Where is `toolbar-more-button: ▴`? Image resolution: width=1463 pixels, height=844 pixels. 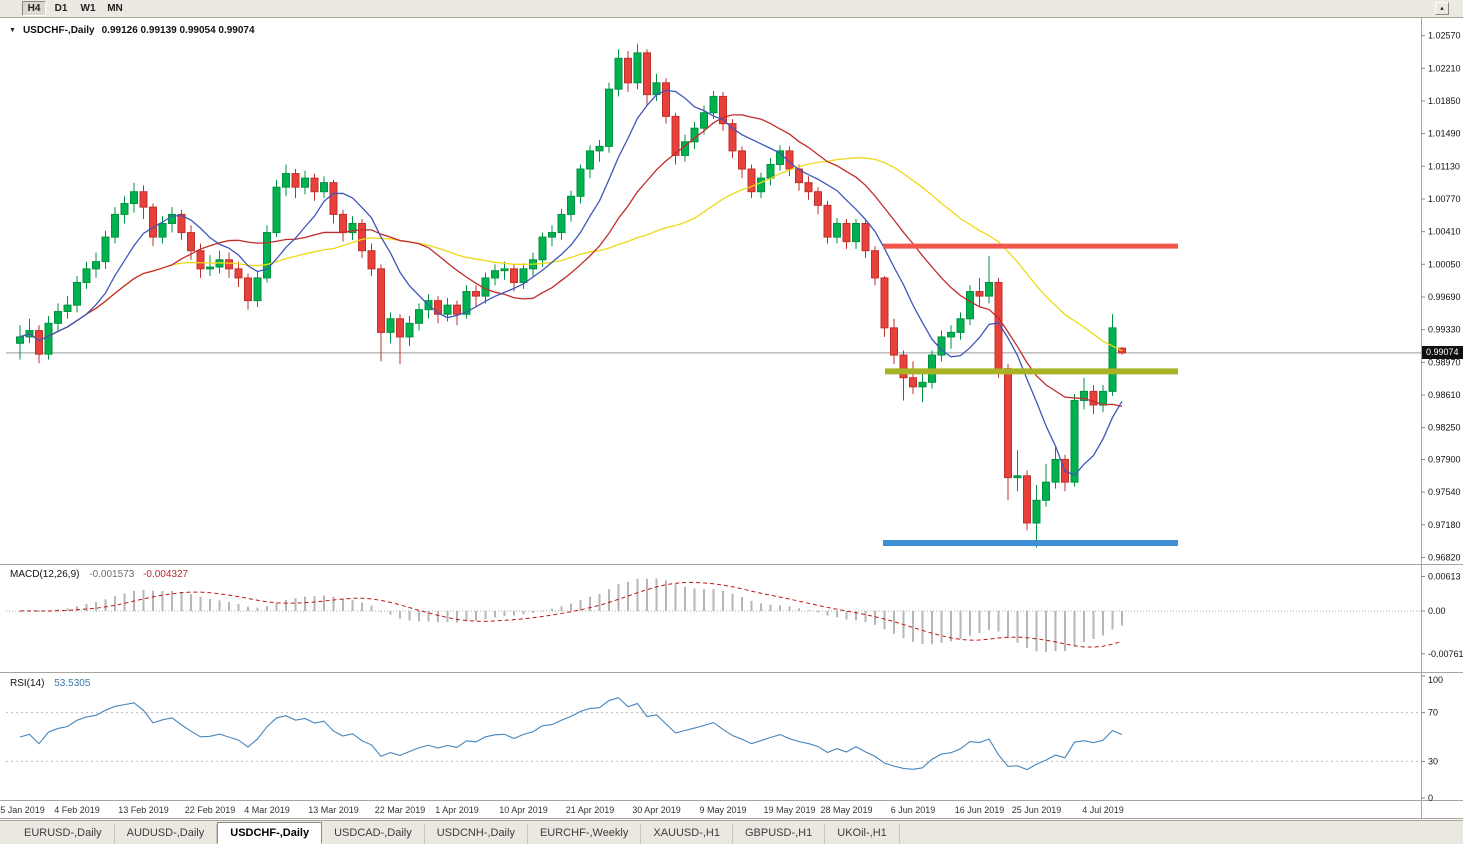 toolbar-more-button: ▴ is located at coordinates (1442, 8).